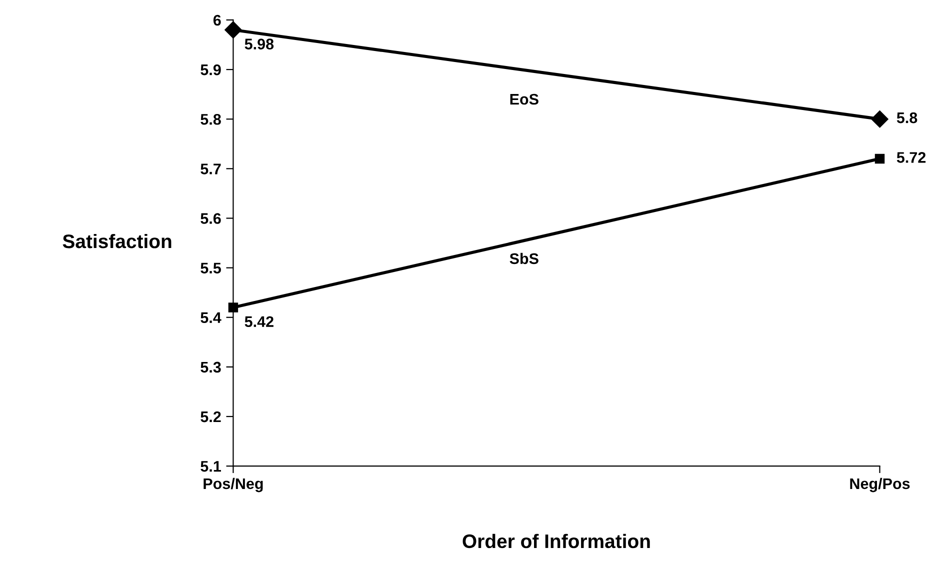 The width and height of the screenshot is (948, 587). Describe the element at coordinates (210, 119) in the screenshot. I see `y-tick-label: 5.8` at that location.